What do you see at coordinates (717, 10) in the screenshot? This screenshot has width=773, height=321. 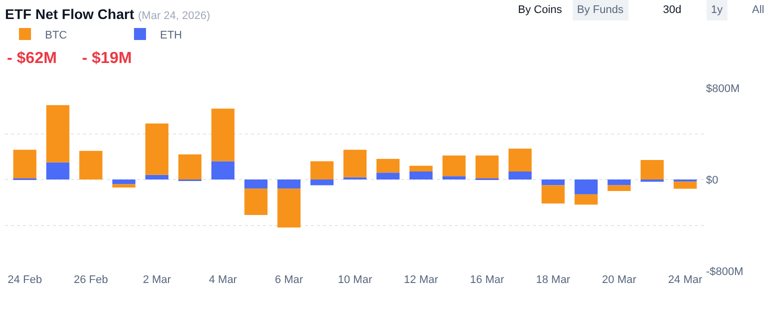 I see `text: 1y` at bounding box center [717, 10].